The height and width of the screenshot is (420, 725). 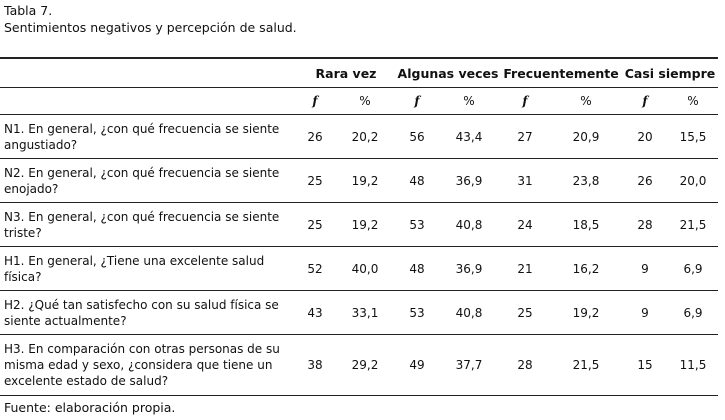 What do you see at coordinates (670, 73) in the screenshot?
I see `group-header: Casi siempre` at bounding box center [670, 73].